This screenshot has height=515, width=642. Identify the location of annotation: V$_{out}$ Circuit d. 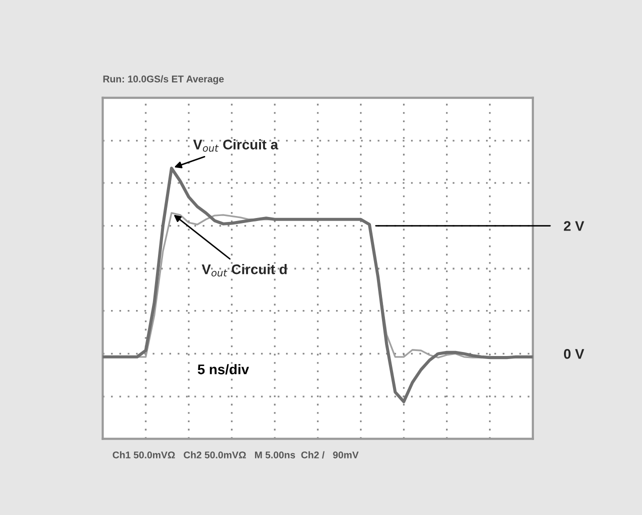
(244, 270).